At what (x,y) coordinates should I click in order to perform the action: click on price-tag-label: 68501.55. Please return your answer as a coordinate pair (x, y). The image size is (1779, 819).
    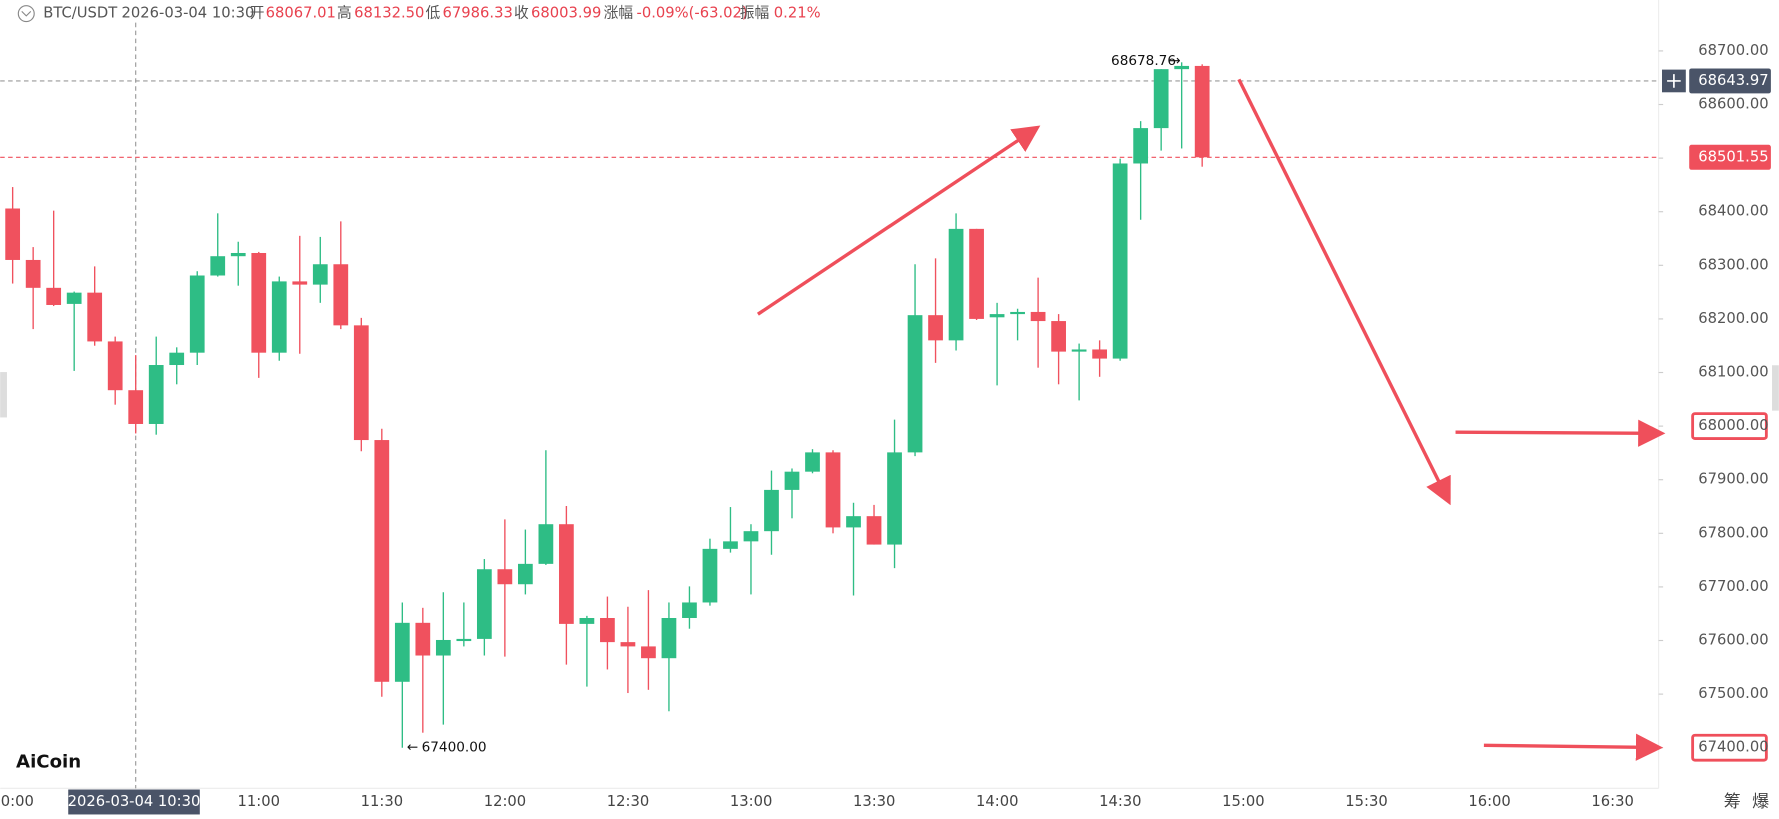
    Looking at the image, I should click on (1733, 156).